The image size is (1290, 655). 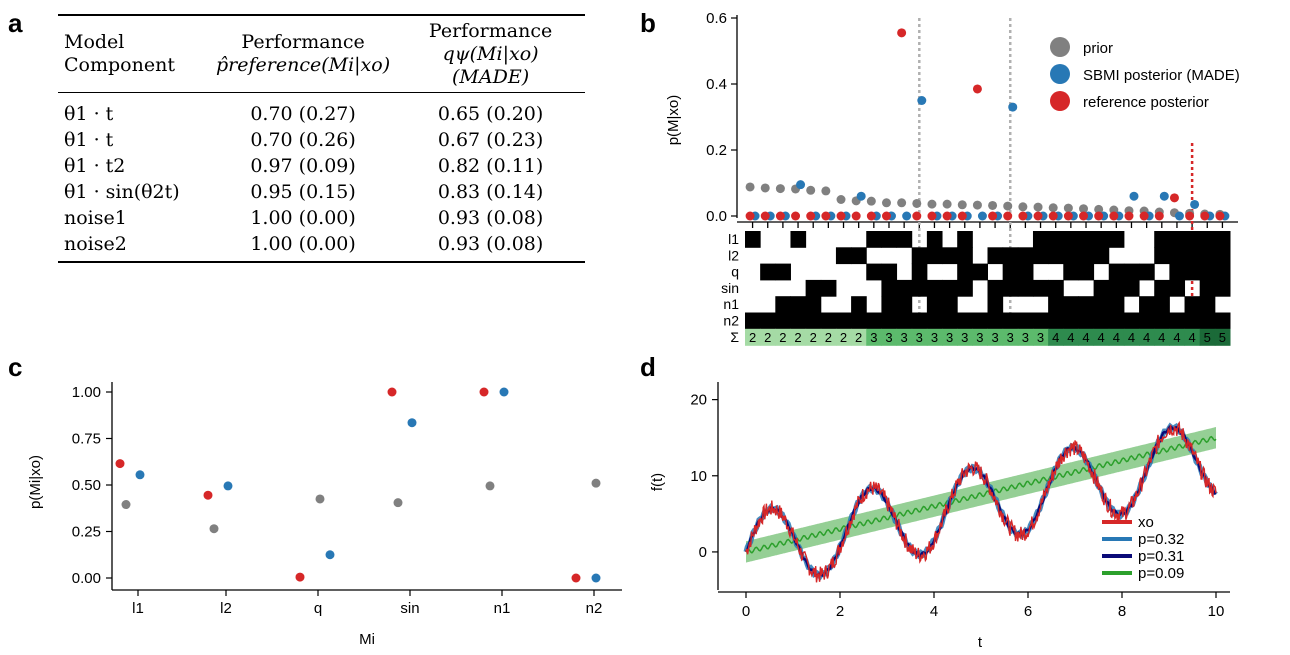 I want to click on y-tick-label-d: 20, so click(x=698, y=400).